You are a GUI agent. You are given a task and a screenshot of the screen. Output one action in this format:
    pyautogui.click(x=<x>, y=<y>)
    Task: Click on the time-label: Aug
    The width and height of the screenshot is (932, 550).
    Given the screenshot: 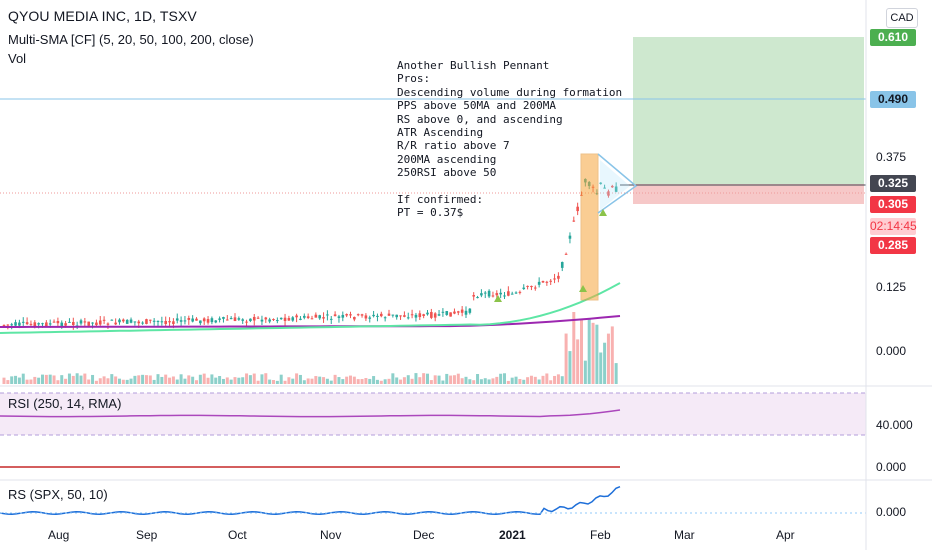 What is the action you would take?
    pyautogui.click(x=59, y=535)
    